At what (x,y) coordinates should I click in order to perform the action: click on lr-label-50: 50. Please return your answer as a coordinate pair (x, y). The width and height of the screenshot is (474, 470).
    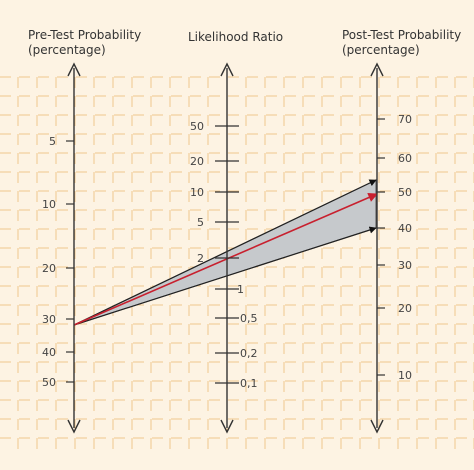
    Looking at the image, I should click on (197, 126).